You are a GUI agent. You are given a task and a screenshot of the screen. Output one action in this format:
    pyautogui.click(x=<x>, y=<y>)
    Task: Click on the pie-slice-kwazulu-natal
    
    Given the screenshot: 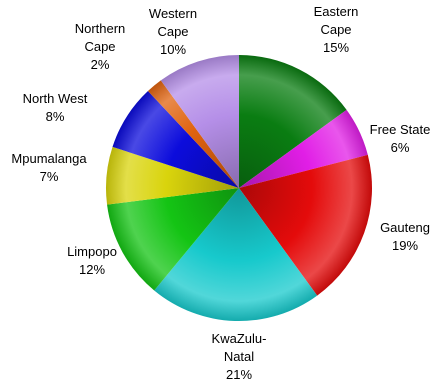 What is the action you would take?
    pyautogui.click(x=236, y=255)
    